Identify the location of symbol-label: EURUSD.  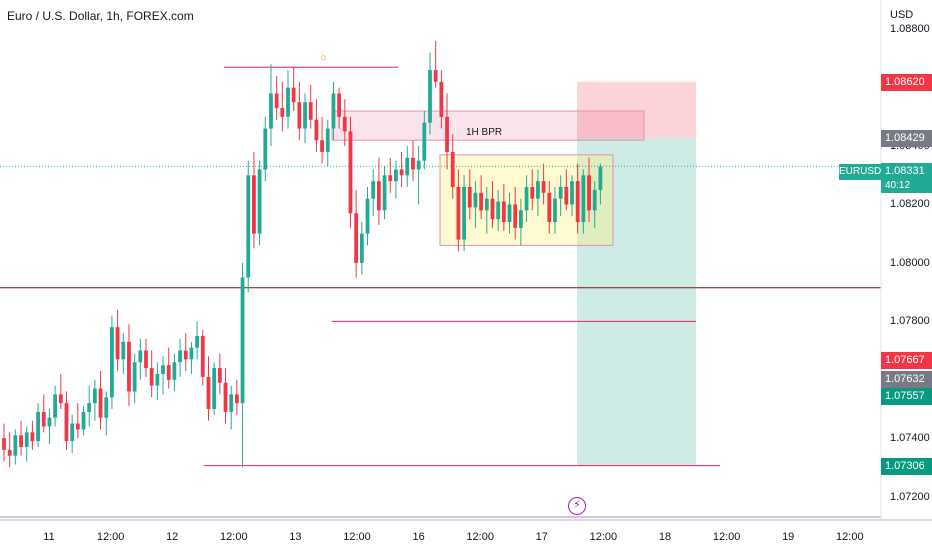
(860, 172).